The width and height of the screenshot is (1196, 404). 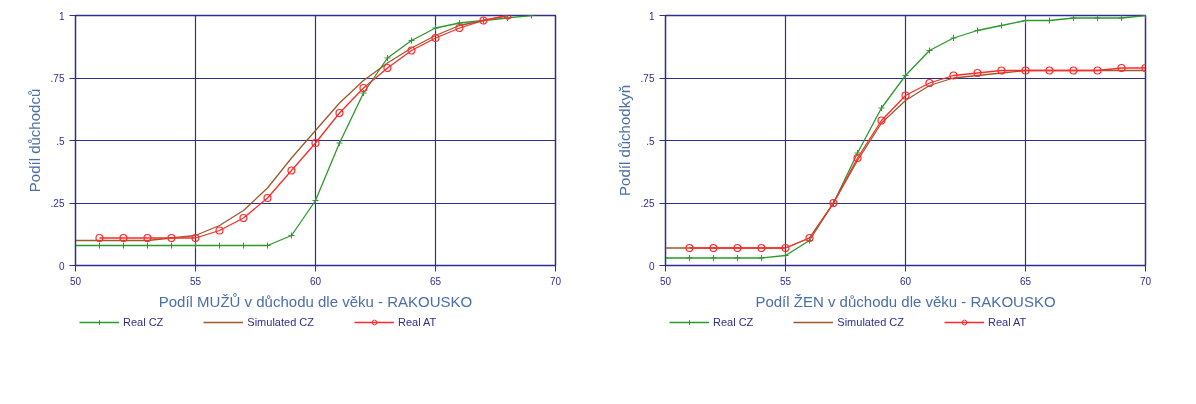 What do you see at coordinates (624, 140) in the screenshot?
I see `y-axis-title: Podíl důchodkyň` at bounding box center [624, 140].